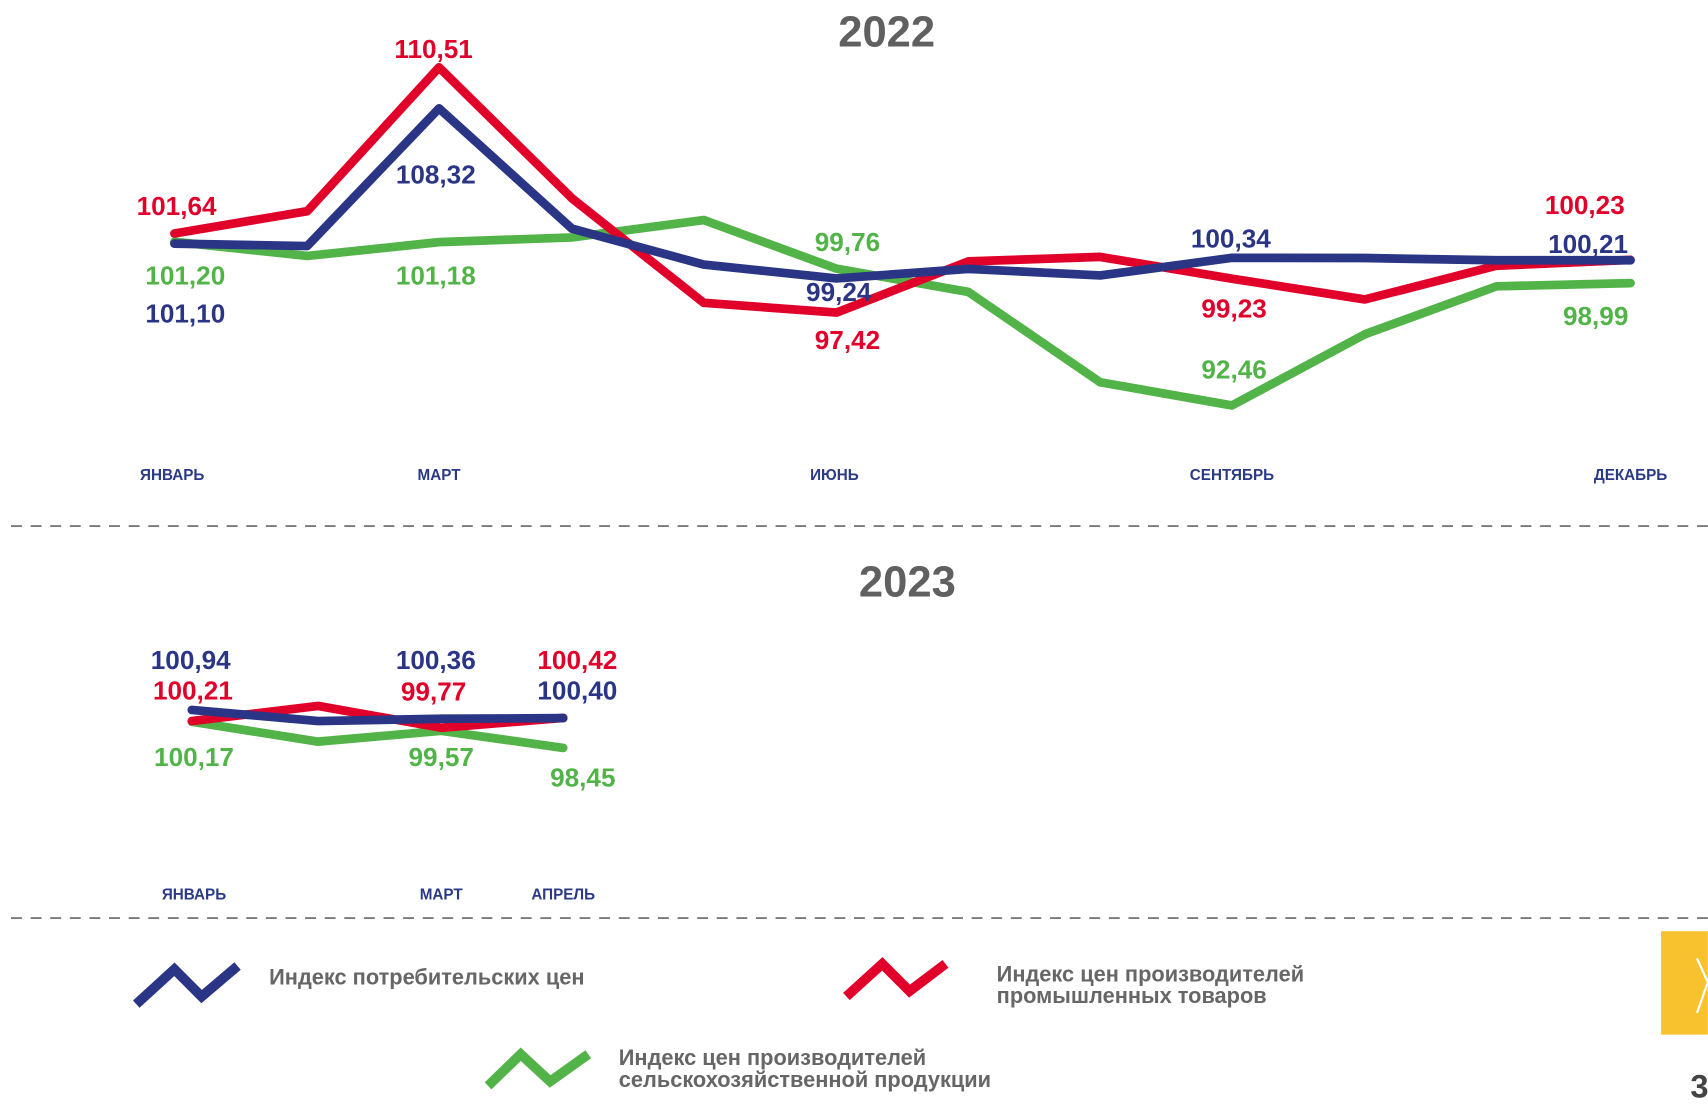  What do you see at coordinates (577, 660) in the screenshot?
I see `data-label: 100,42` at bounding box center [577, 660].